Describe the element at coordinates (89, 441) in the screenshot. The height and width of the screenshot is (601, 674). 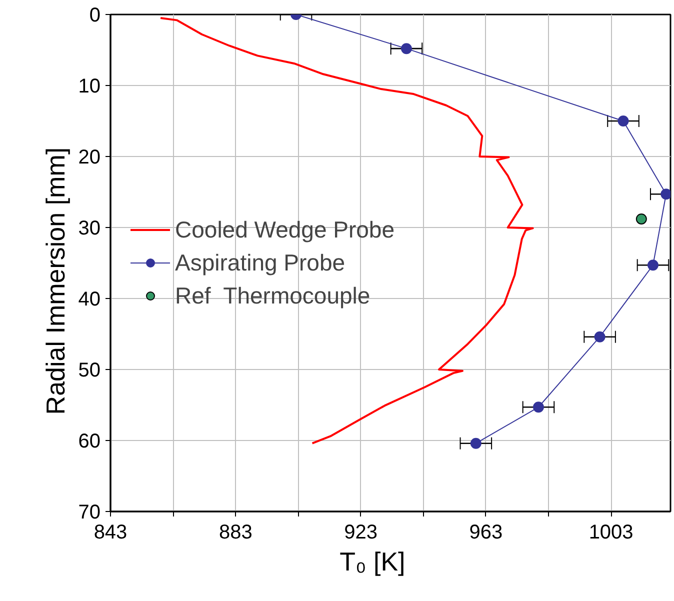
I see `y-tick-label: 60` at that location.